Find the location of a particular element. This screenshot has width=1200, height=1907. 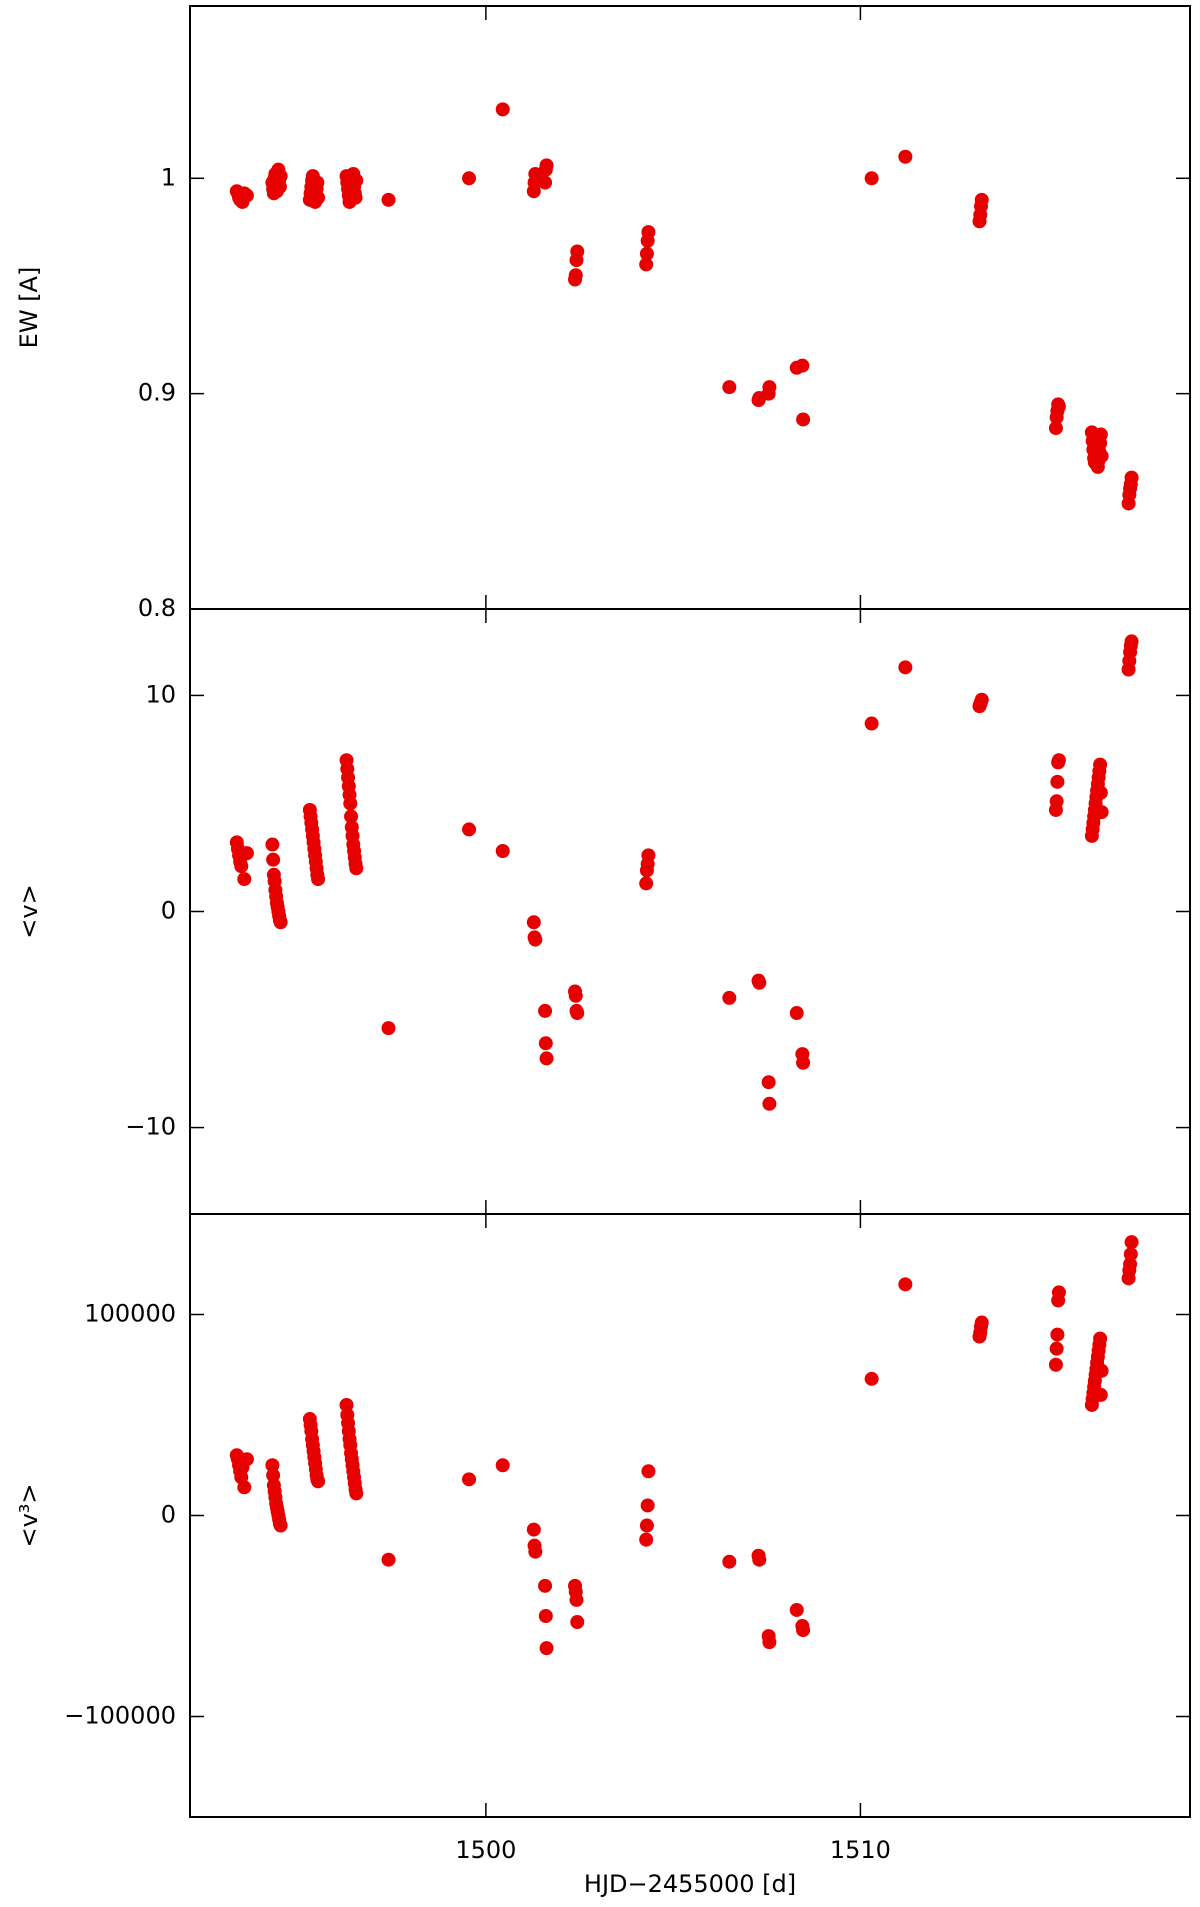

y-axis-label: <v> is located at coordinates (29, 911).